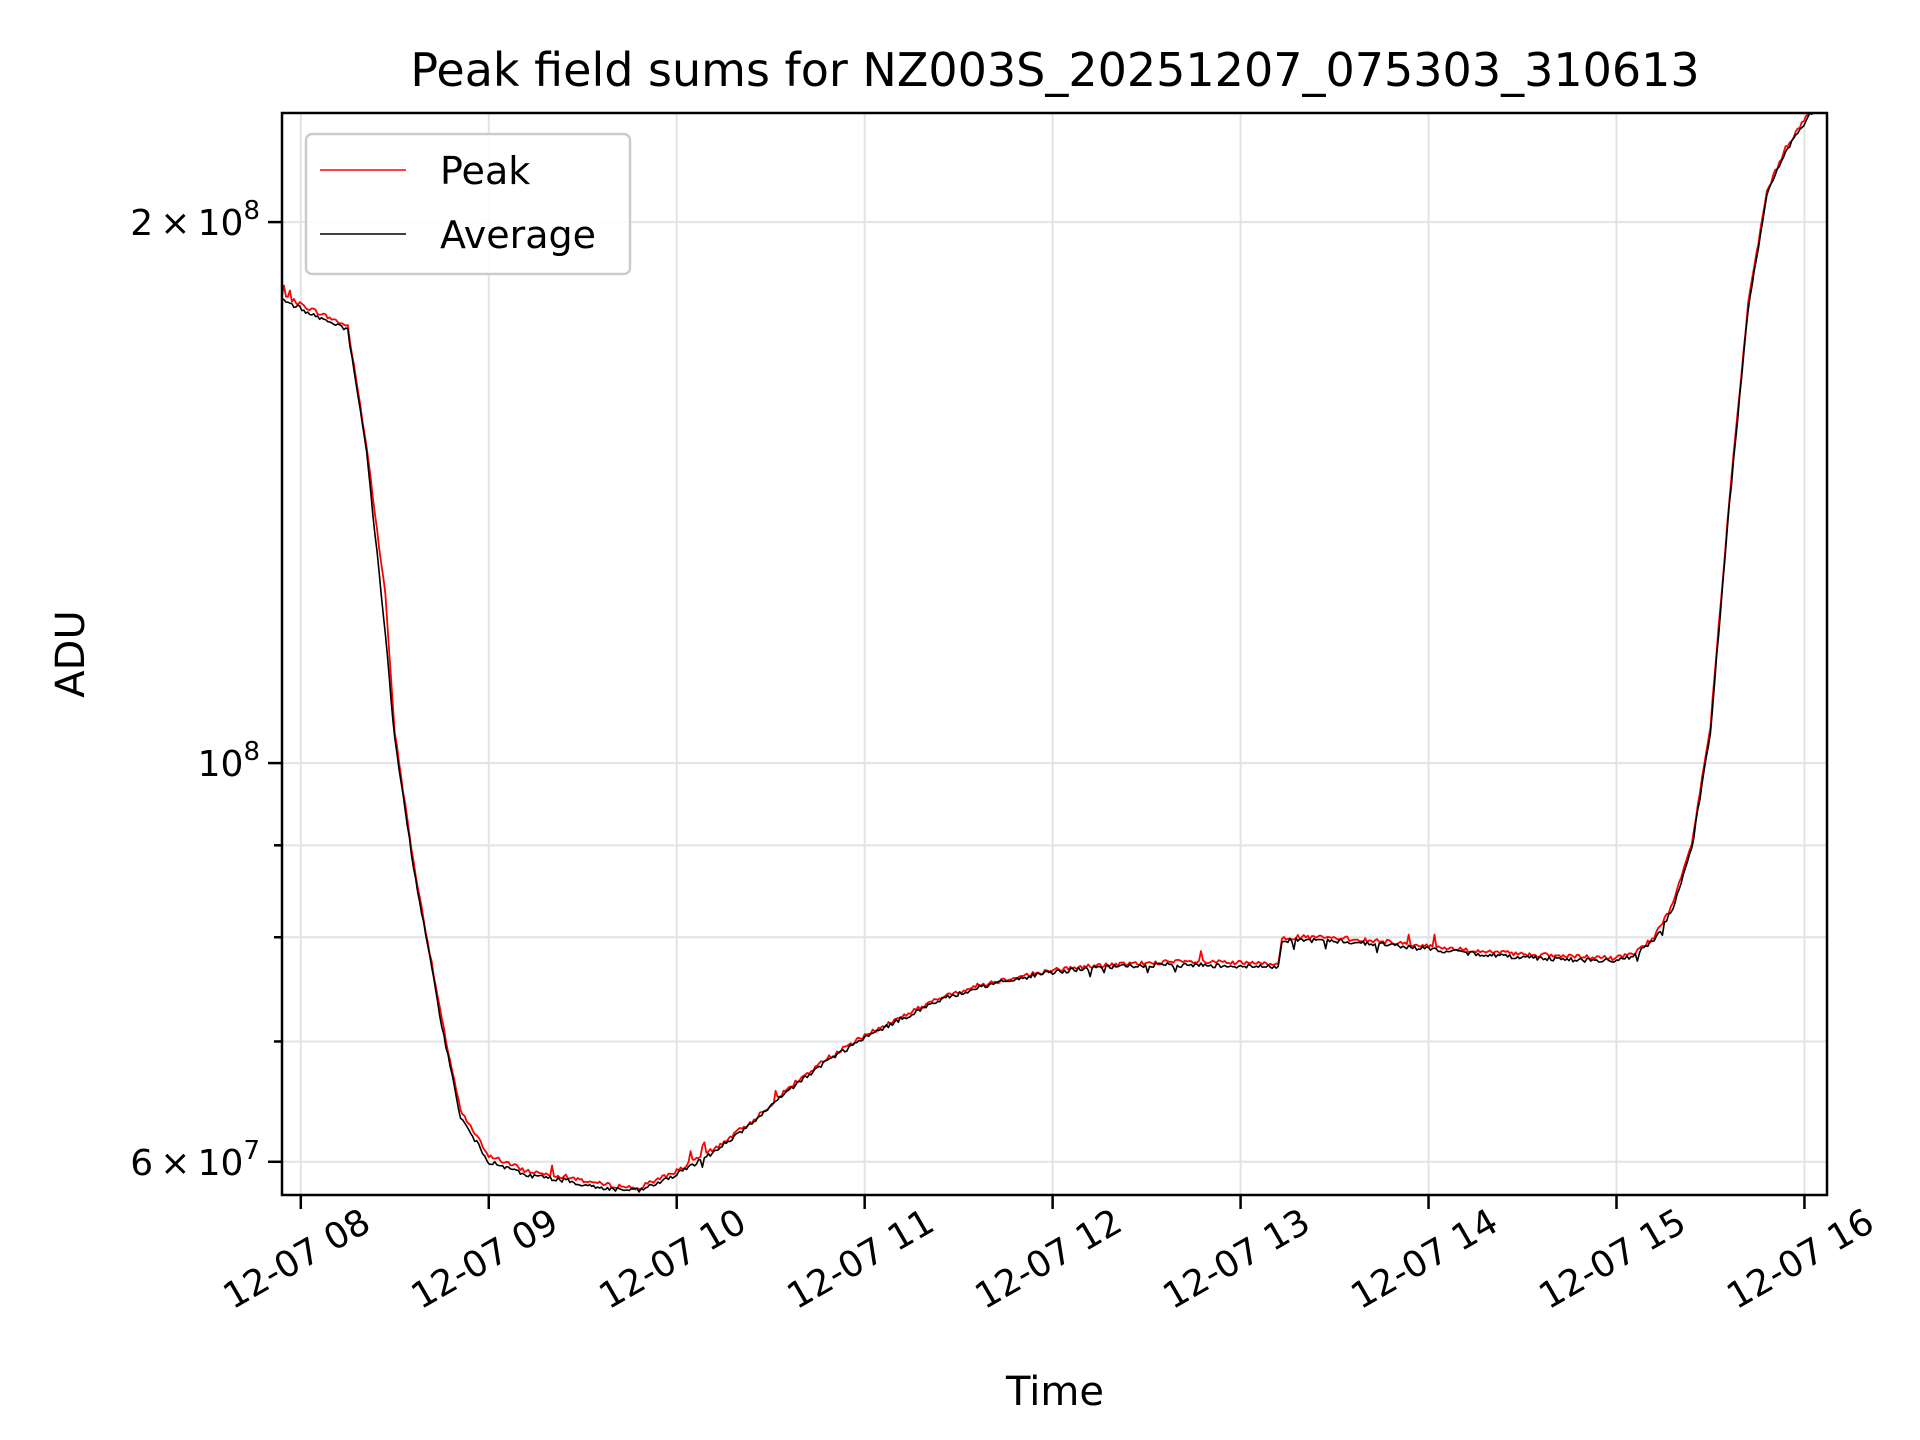  What do you see at coordinates (860, 1259) in the screenshot?
I see `x-tick-label: 12-07 11` at bounding box center [860, 1259].